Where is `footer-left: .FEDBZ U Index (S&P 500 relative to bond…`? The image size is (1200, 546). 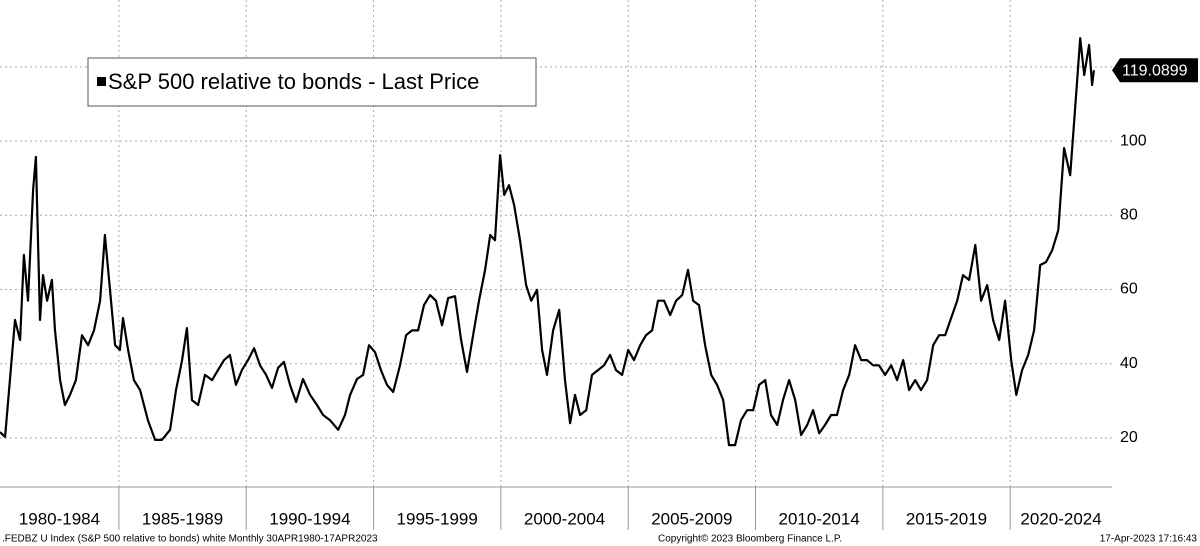
footer-left: .FEDBZ U Index (S&P 500 relative to bond… is located at coordinates (190, 539).